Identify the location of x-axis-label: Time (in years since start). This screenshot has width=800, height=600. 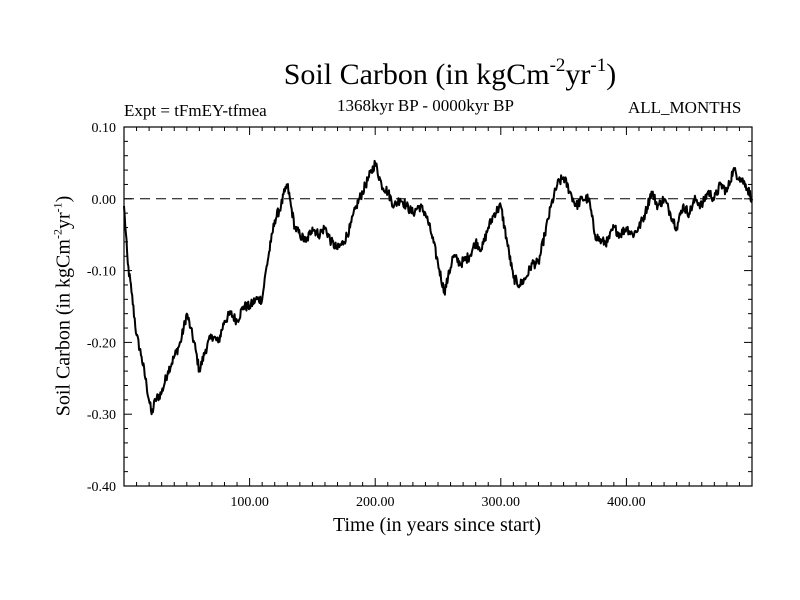
(437, 525).